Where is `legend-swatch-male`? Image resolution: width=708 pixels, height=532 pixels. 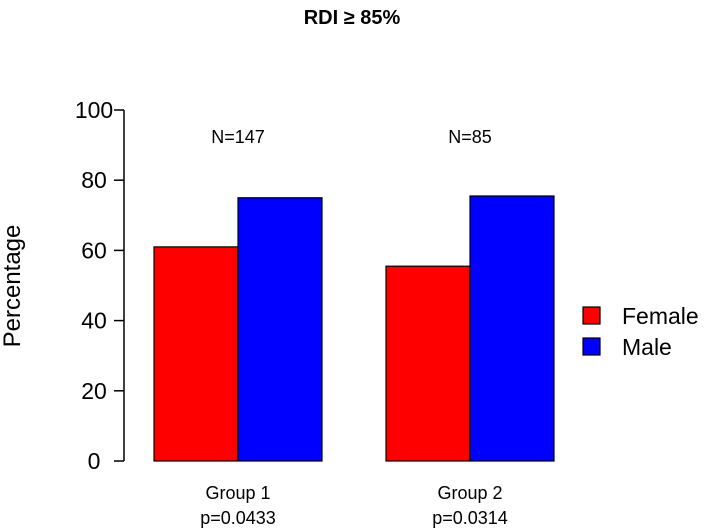
legend-swatch-male is located at coordinates (591, 346).